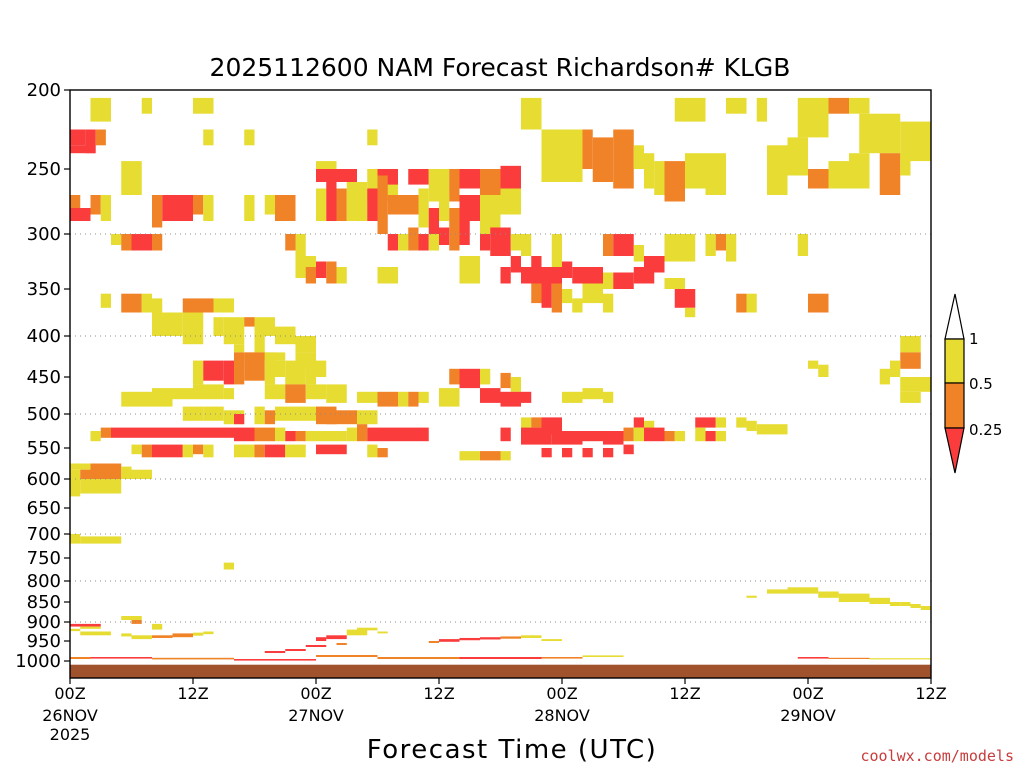  Describe the element at coordinates (44, 534) in the screenshot. I see `y-tick-label: 700` at that location.